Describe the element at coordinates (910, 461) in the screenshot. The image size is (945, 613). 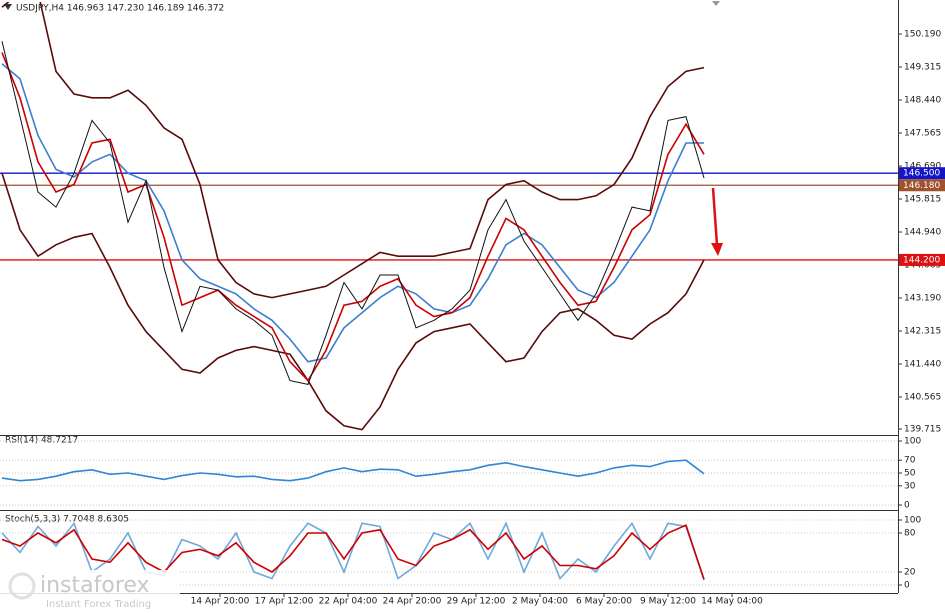
I see `y-tick-label: 70` at that location.